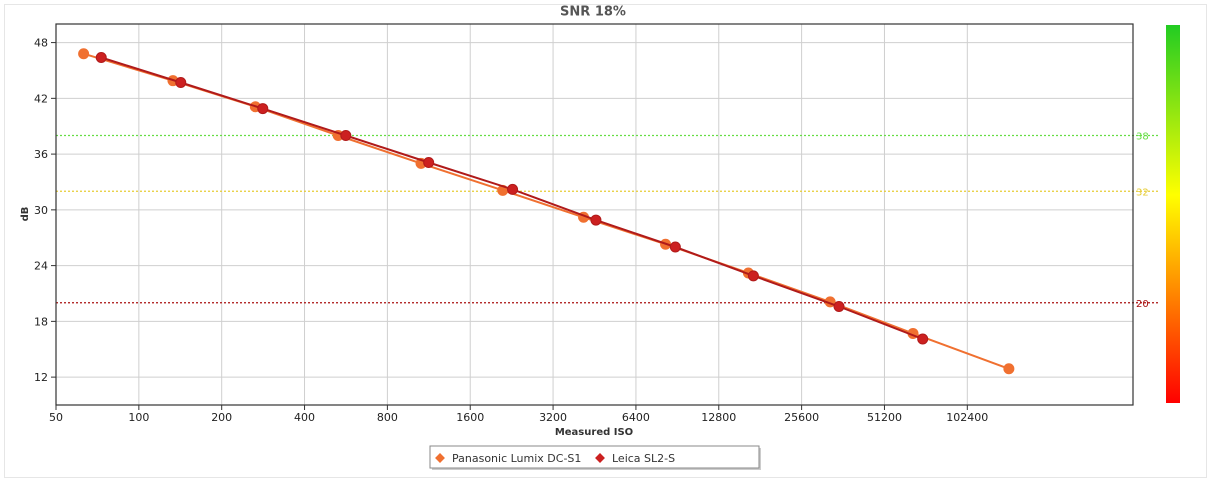  What do you see at coordinates (593, 12) in the screenshot?
I see `chart-title: SNR 18%` at bounding box center [593, 12].